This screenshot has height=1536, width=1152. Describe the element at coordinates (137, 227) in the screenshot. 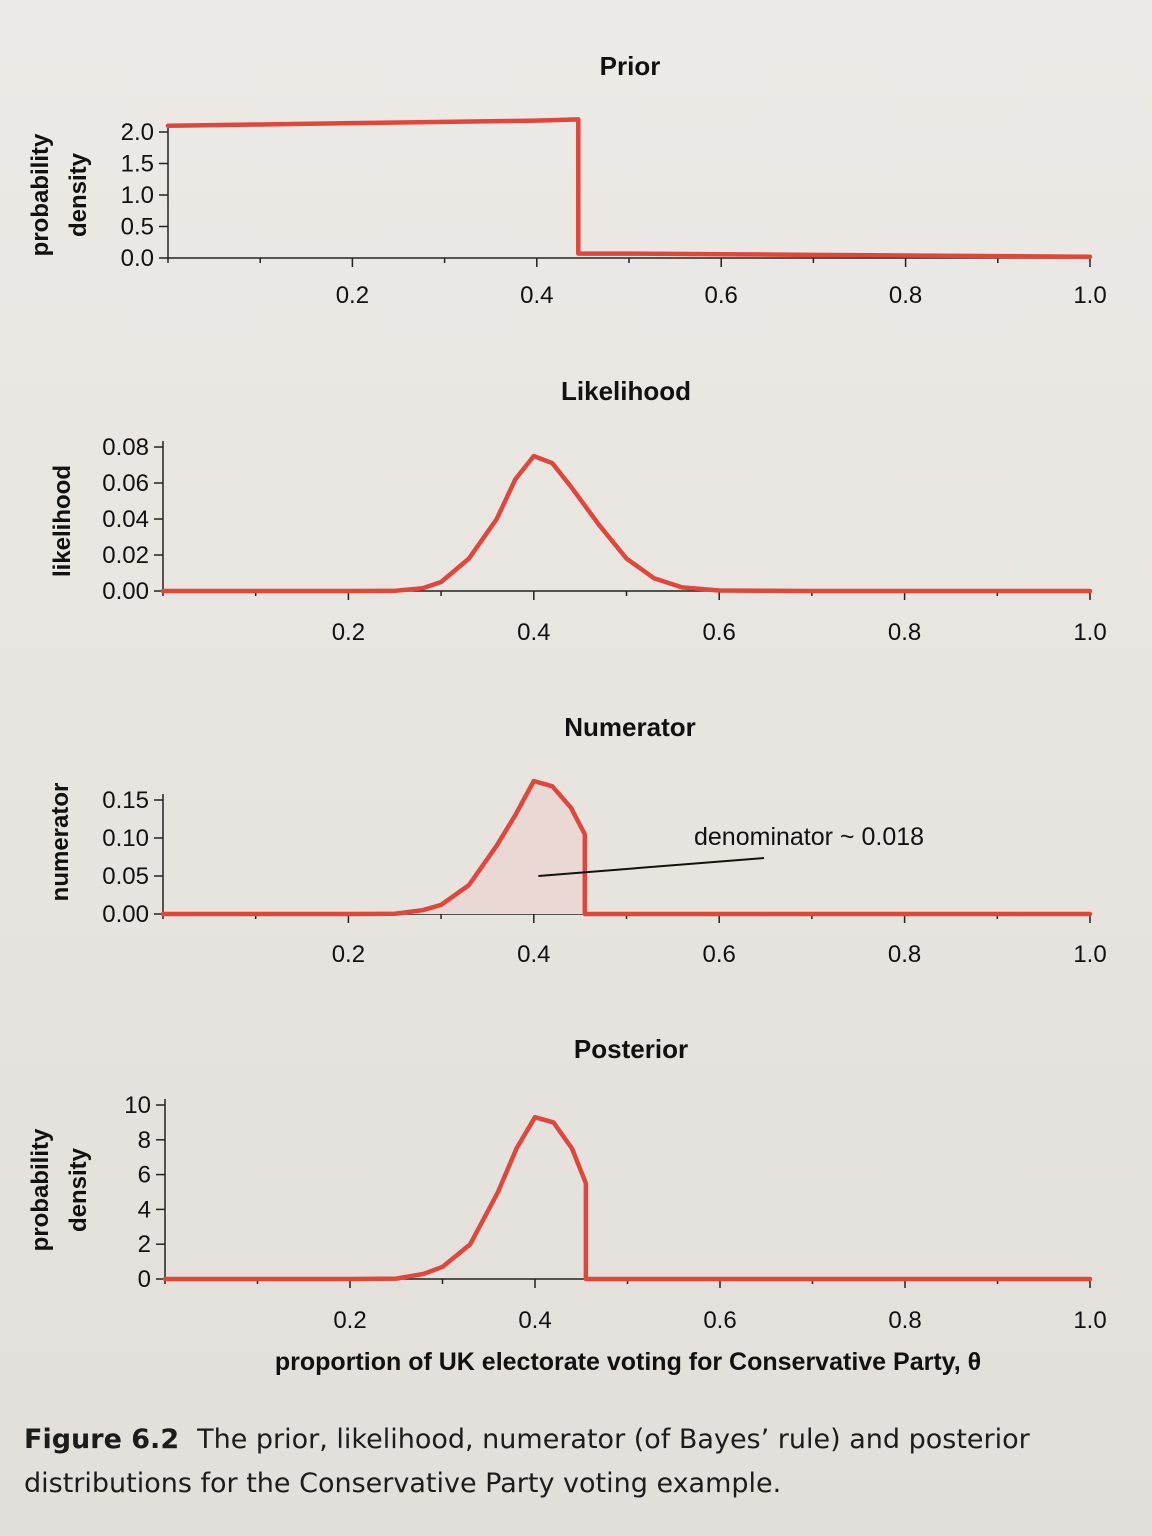

I see `y-tick-label: 0.5` at that location.